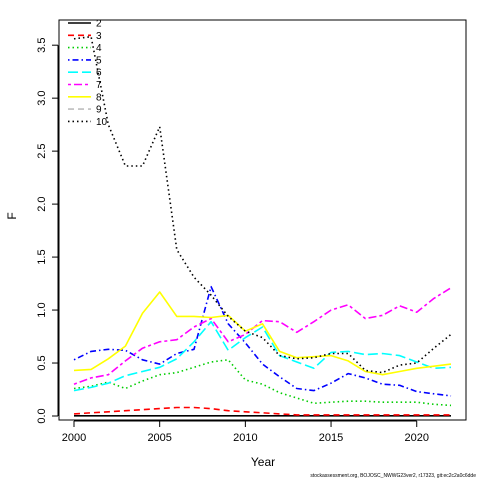 This screenshot has height=480, width=480. I want to click on legend-label-8: 8, so click(99, 97).